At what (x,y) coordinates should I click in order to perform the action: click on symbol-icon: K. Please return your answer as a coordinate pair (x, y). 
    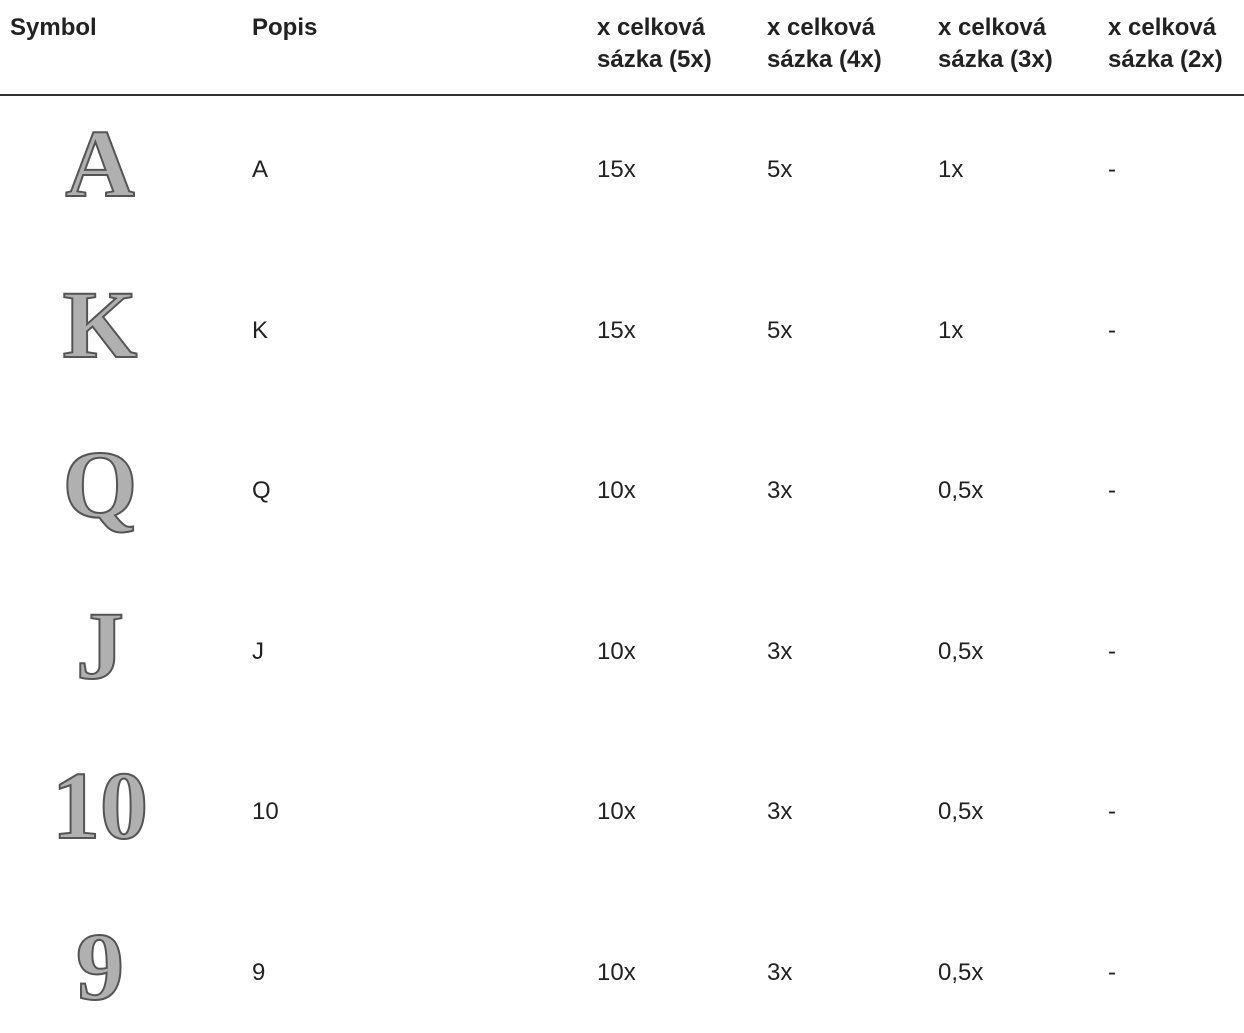
    Looking at the image, I should click on (100, 325).